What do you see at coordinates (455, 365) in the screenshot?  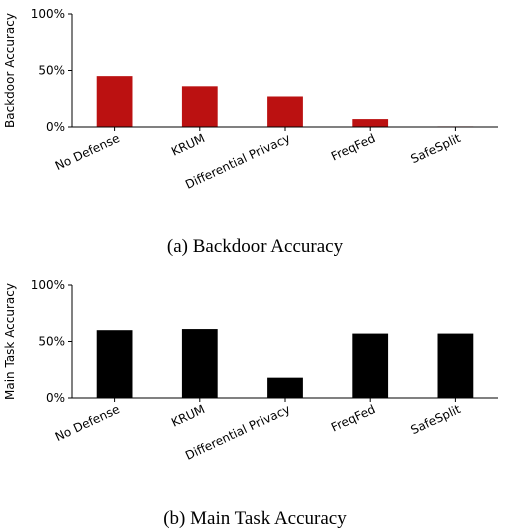 I see `bar-safesplit` at bounding box center [455, 365].